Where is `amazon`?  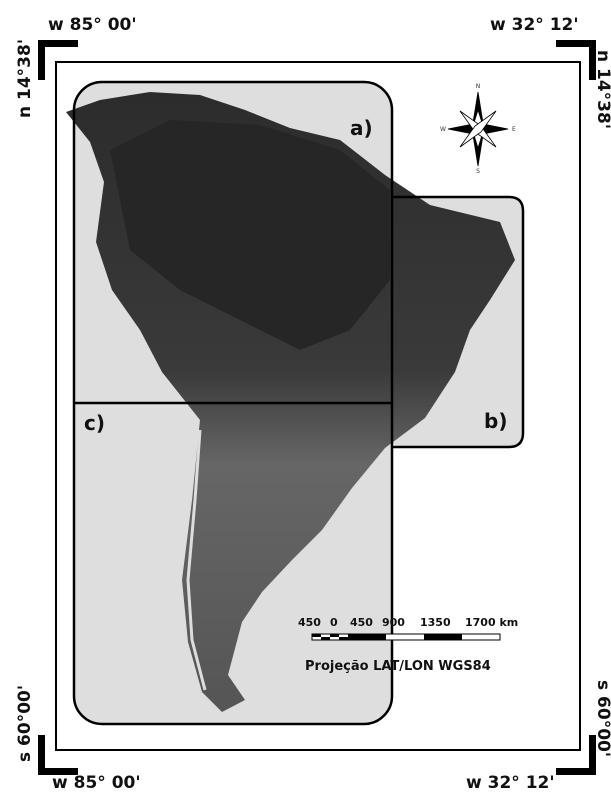 amazon is located at coordinates (250, 235).